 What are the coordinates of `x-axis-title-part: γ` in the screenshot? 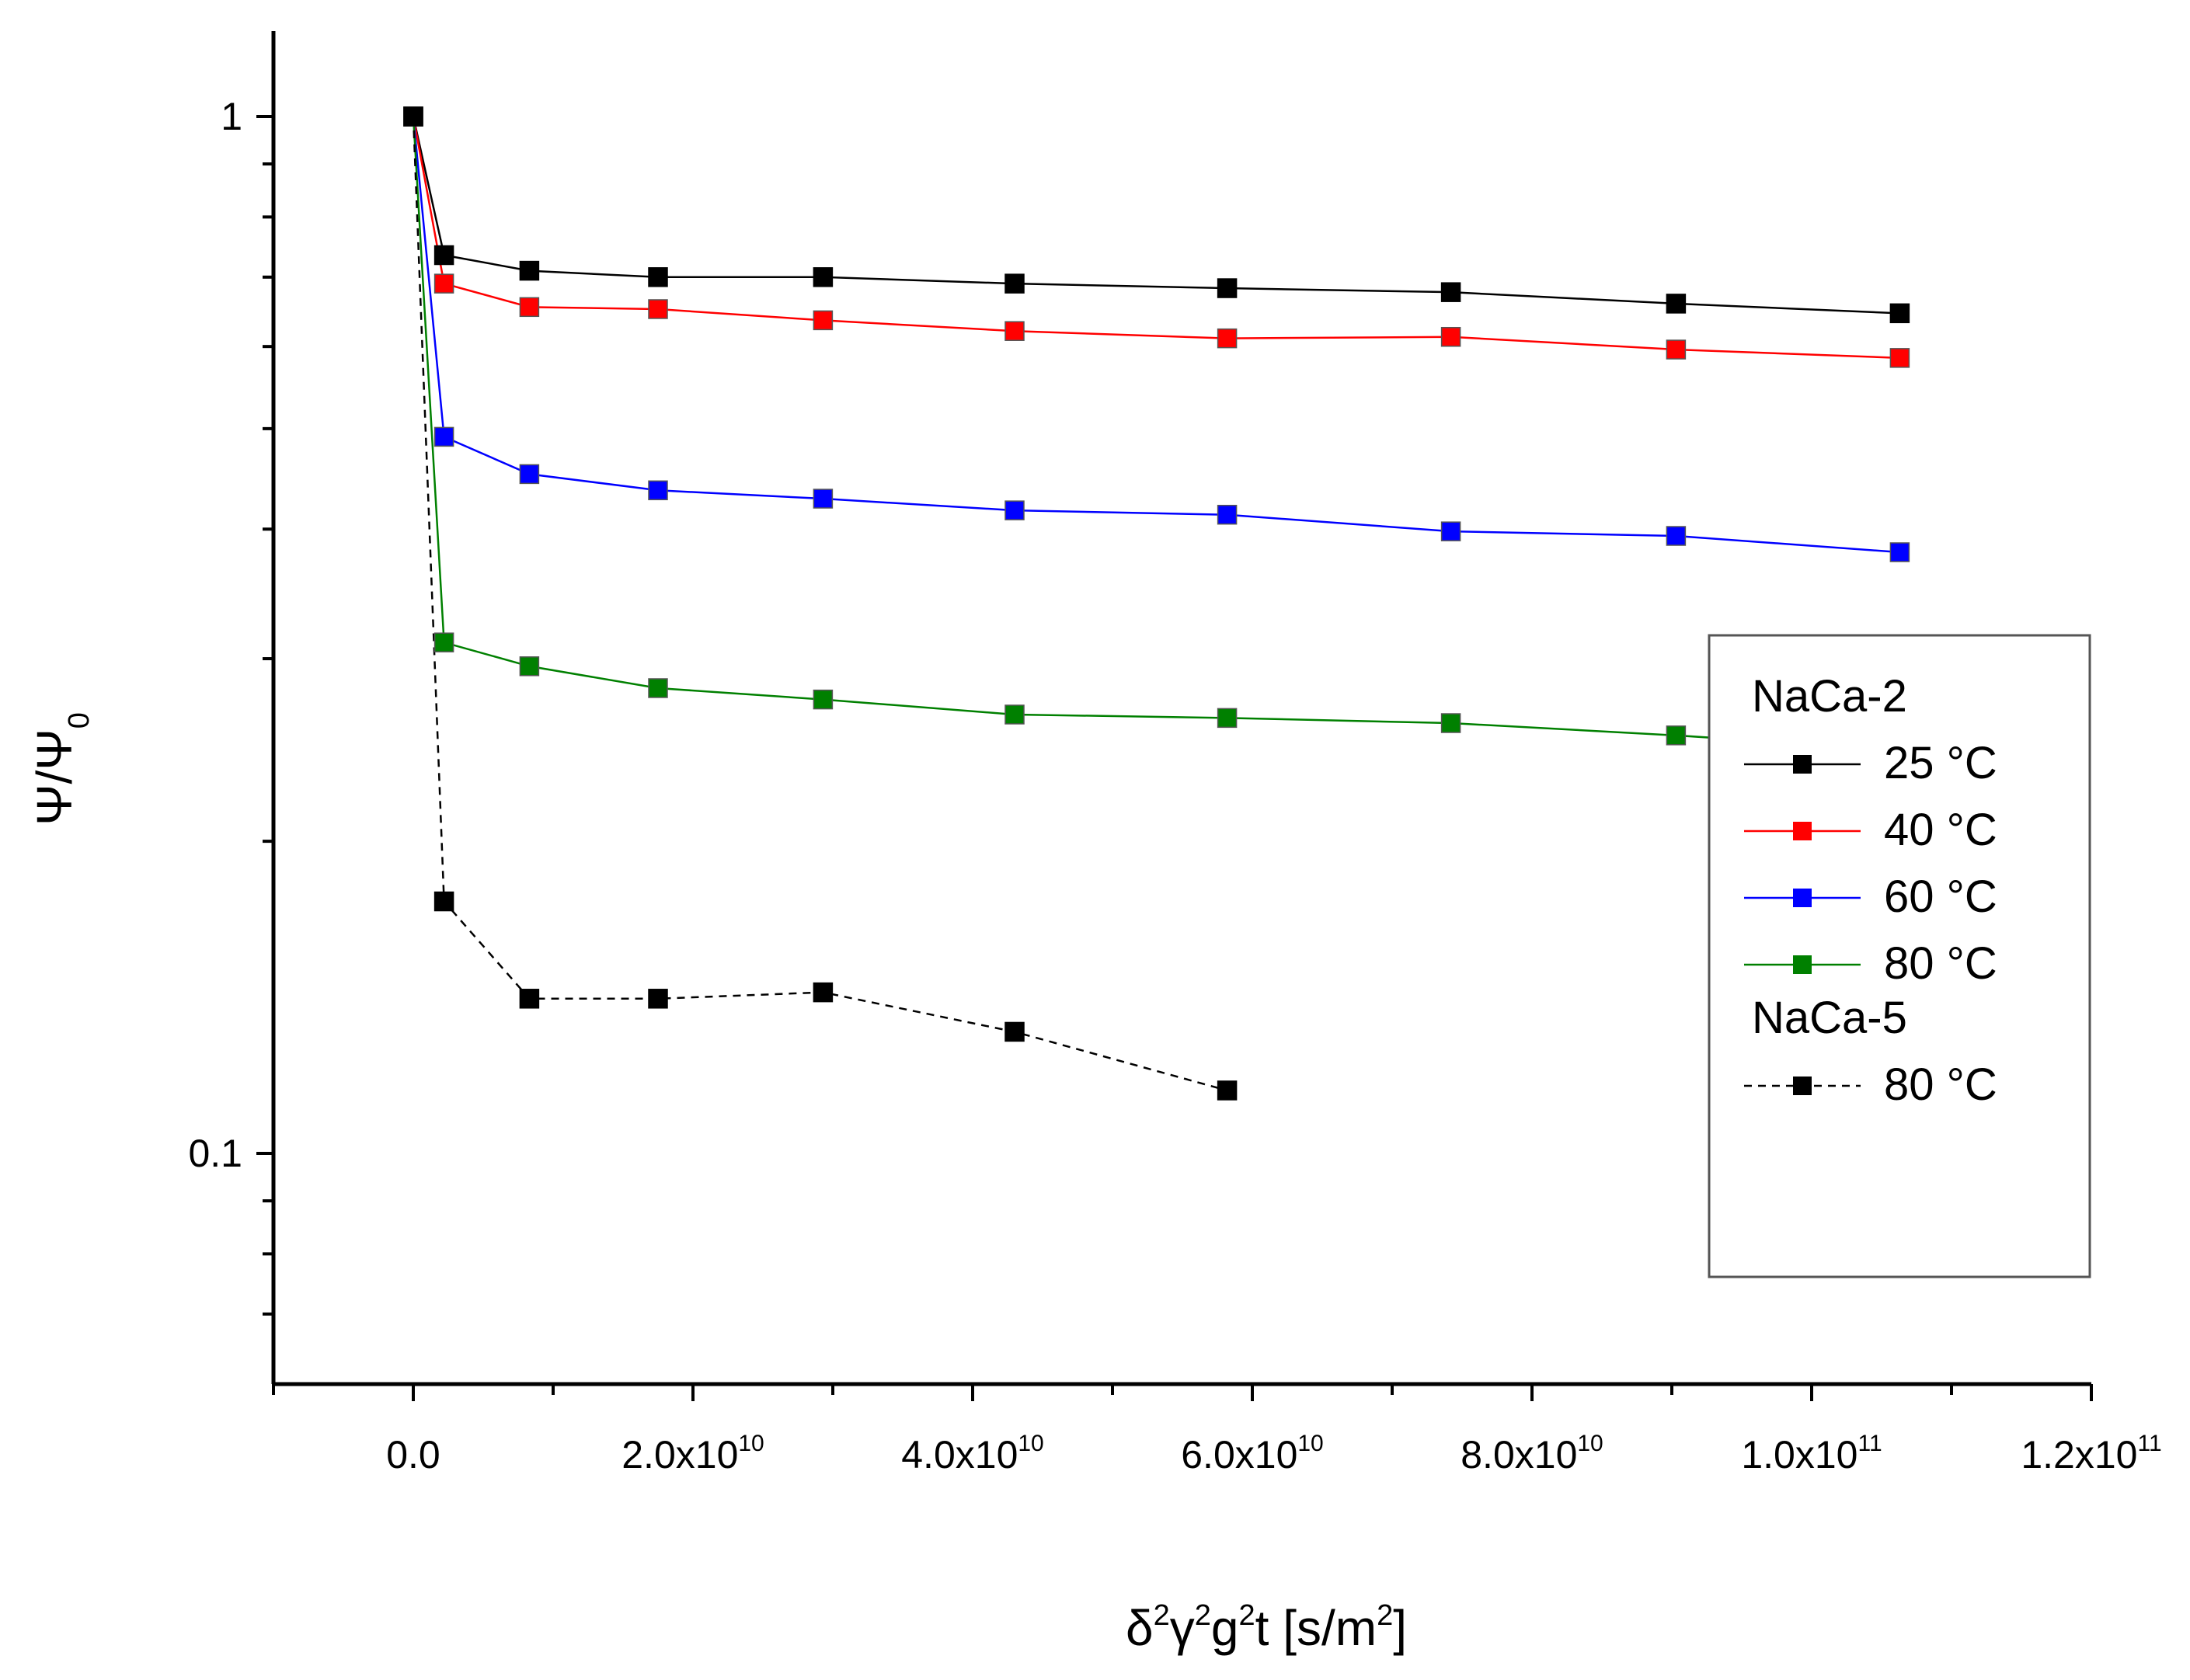 It's located at (1183, 1628).